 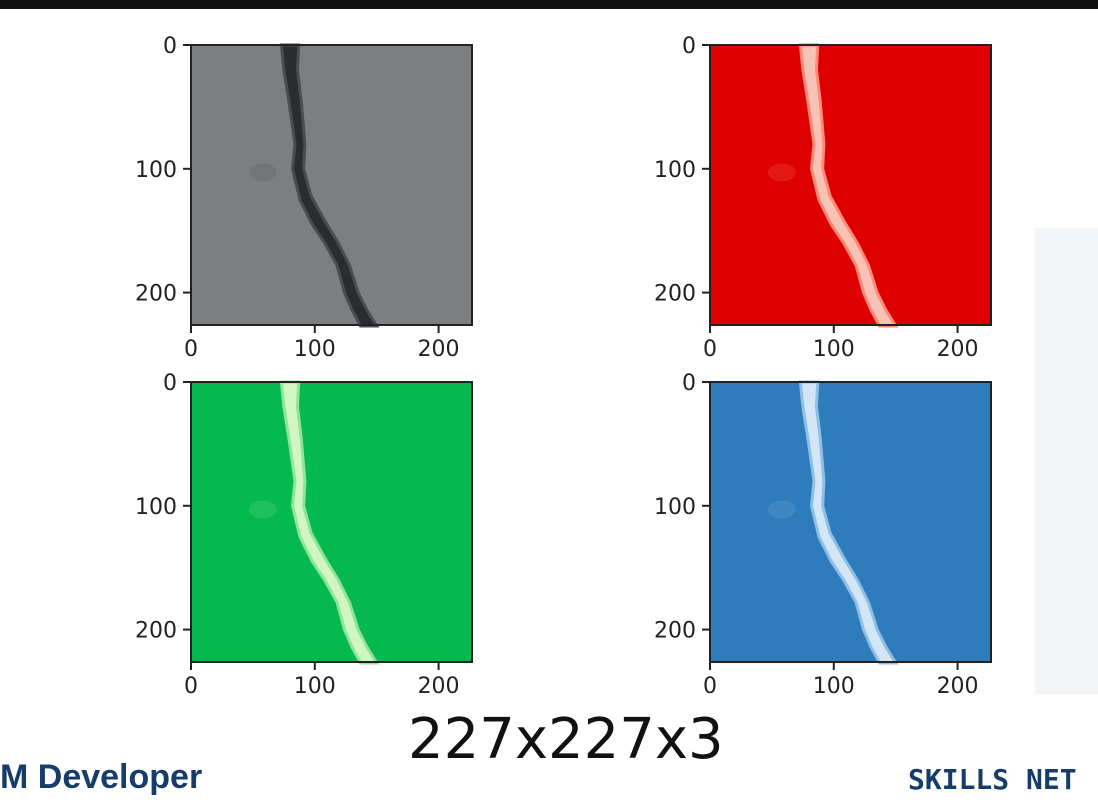 I want to click on image-dimensions-caption: 227x227x3, so click(x=566, y=739).